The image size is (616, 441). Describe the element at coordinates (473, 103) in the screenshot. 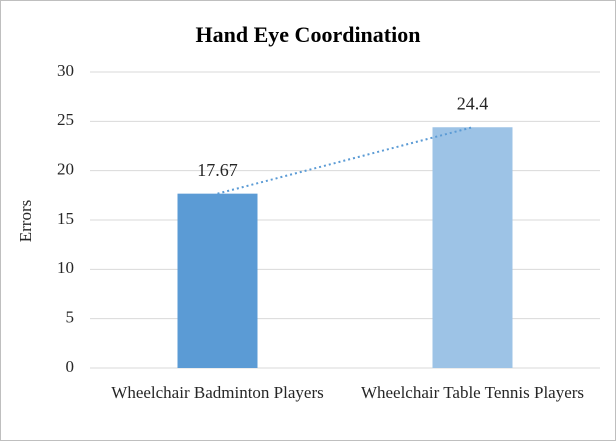

I see `data-label: 24.4` at that location.